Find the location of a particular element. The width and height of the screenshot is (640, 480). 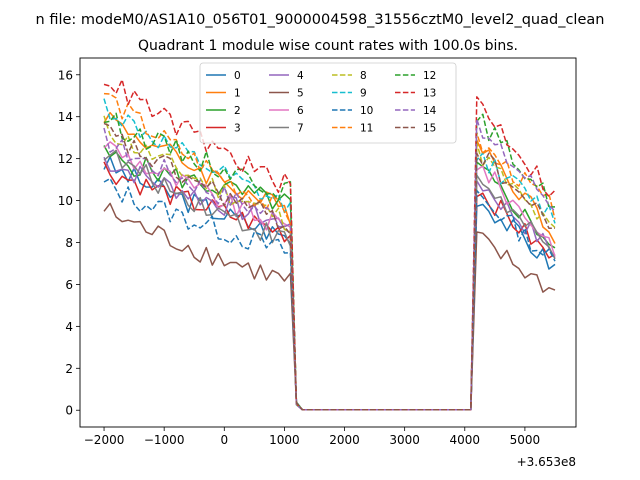

y-tick-label: 10 is located at coordinates (65, 201).